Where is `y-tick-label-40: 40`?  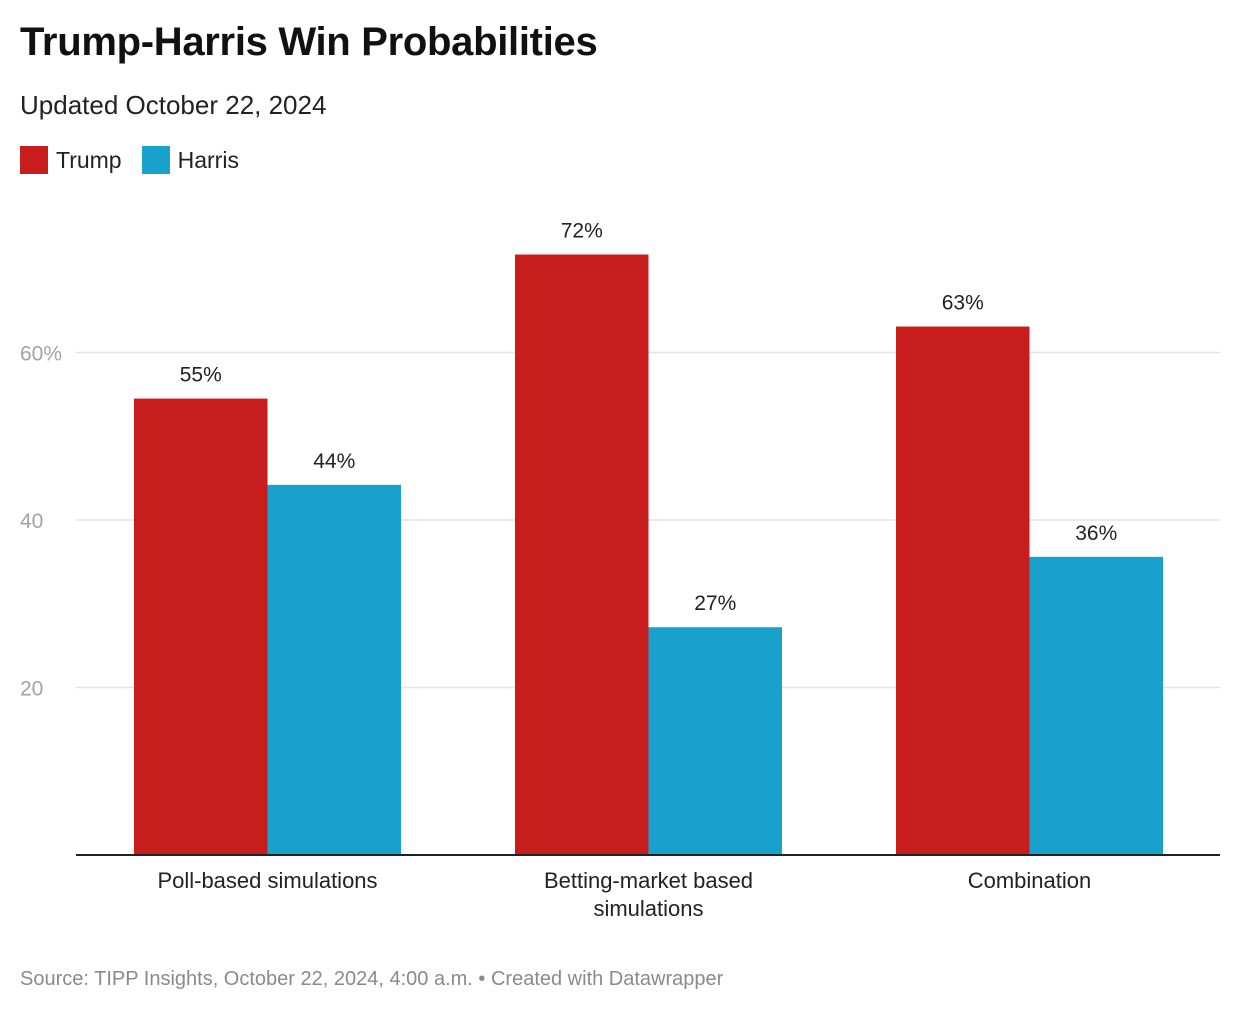 y-tick-label-40: 40 is located at coordinates (31, 521).